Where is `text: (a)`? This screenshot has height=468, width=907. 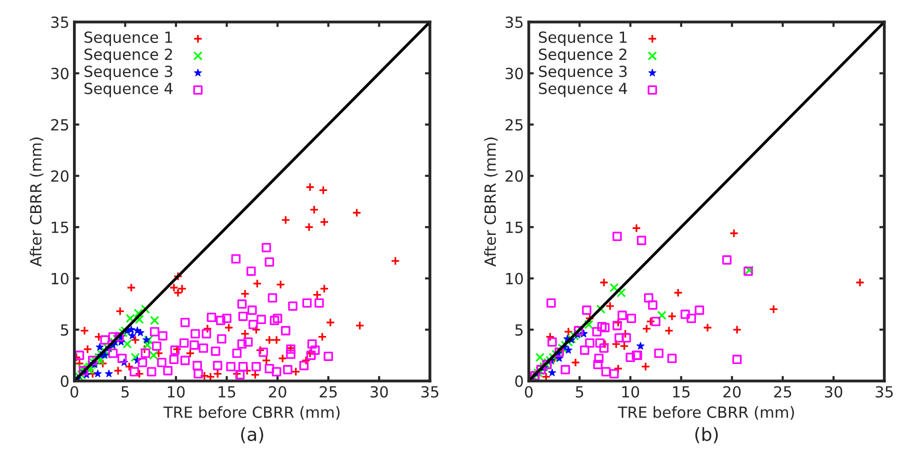 text: (a) is located at coordinates (252, 435).